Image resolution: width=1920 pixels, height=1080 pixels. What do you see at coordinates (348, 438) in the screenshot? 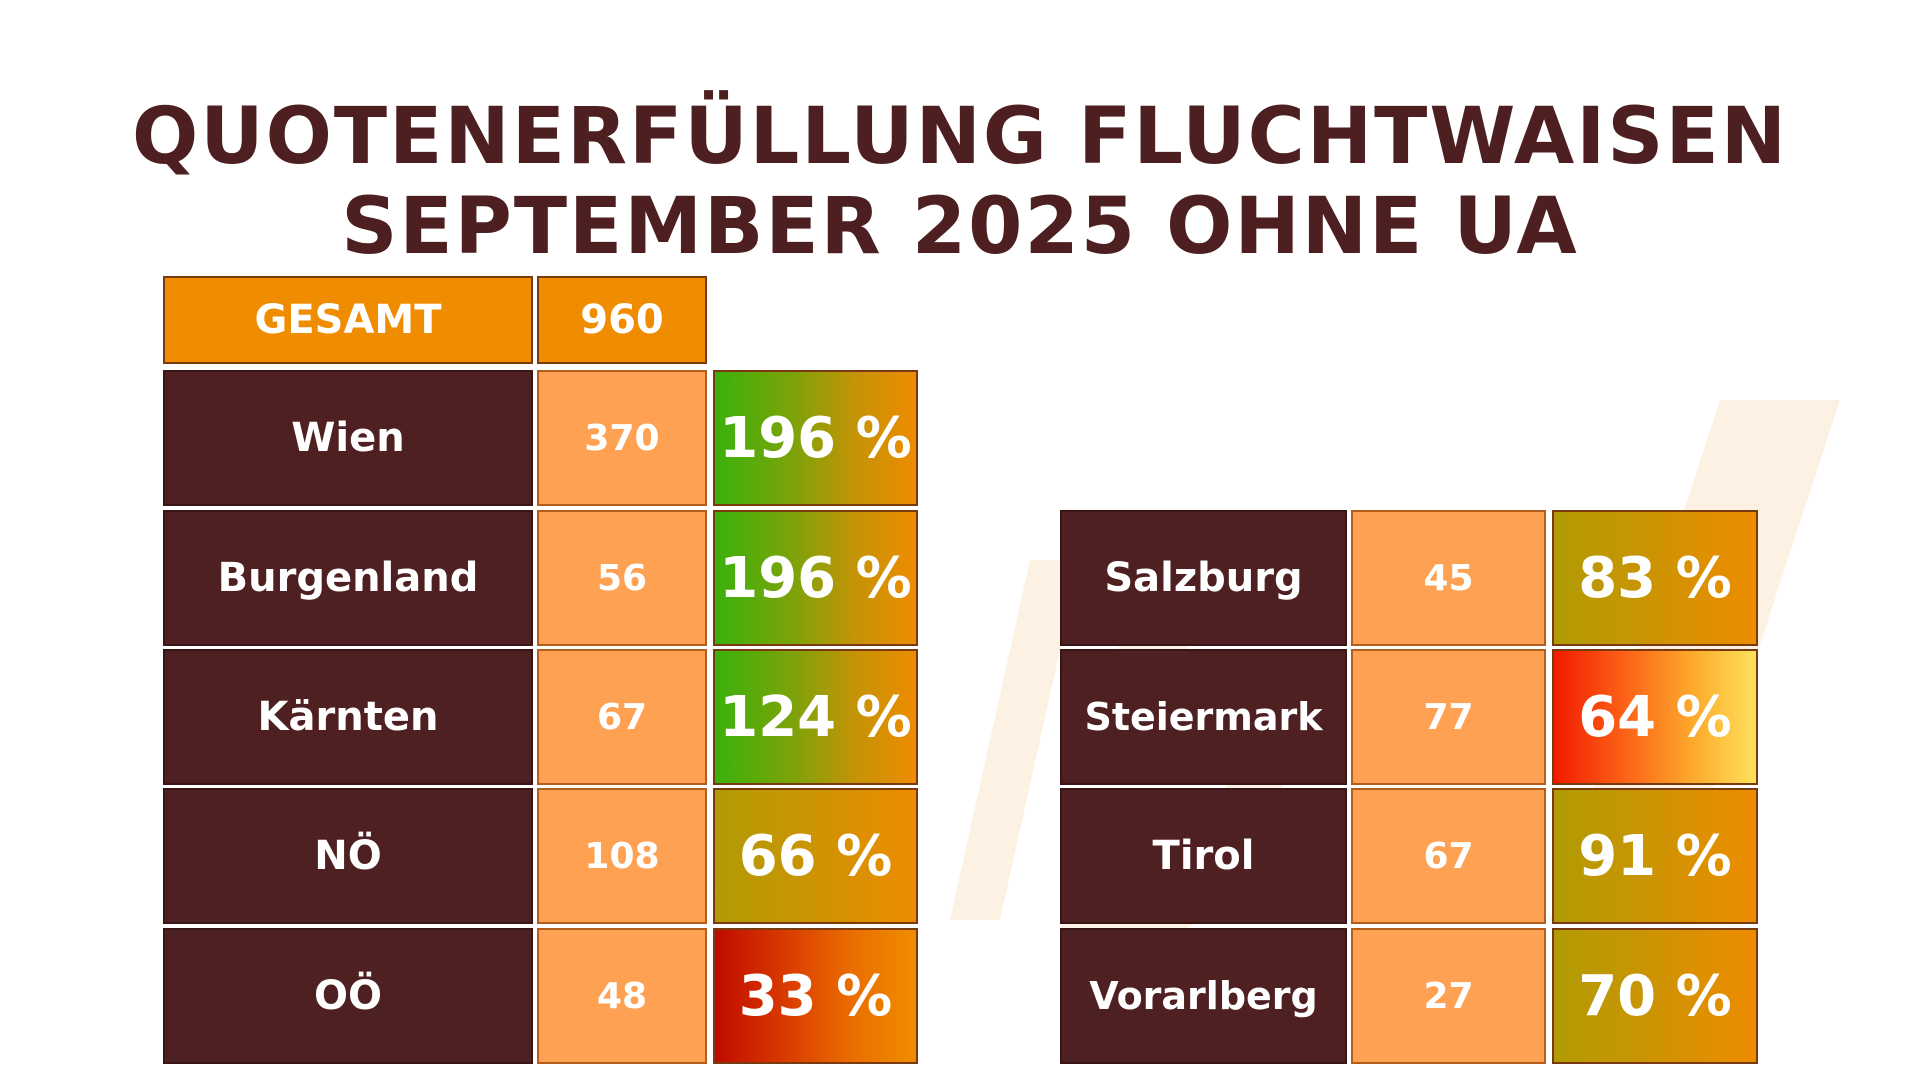
I see `region-name-wien: Wien` at bounding box center [348, 438].